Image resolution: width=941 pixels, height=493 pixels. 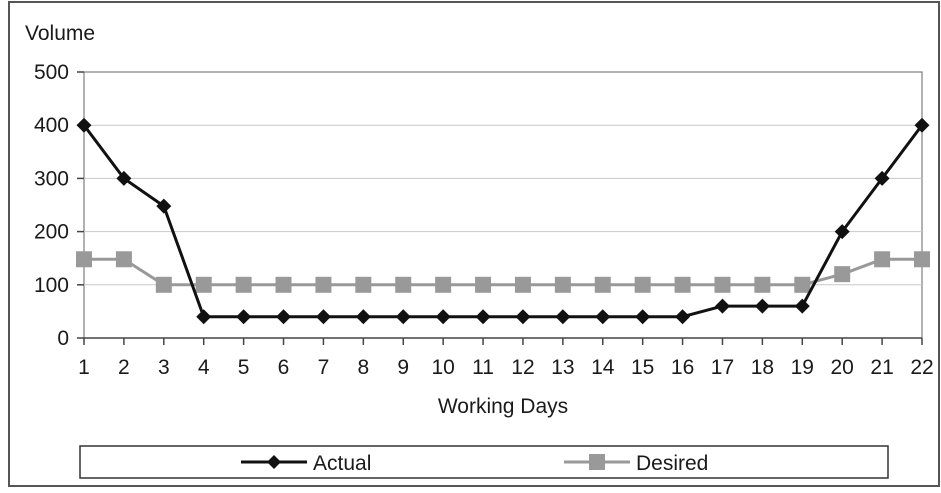 What do you see at coordinates (63, 338) in the screenshot?
I see `y-tick-label: 0` at bounding box center [63, 338].